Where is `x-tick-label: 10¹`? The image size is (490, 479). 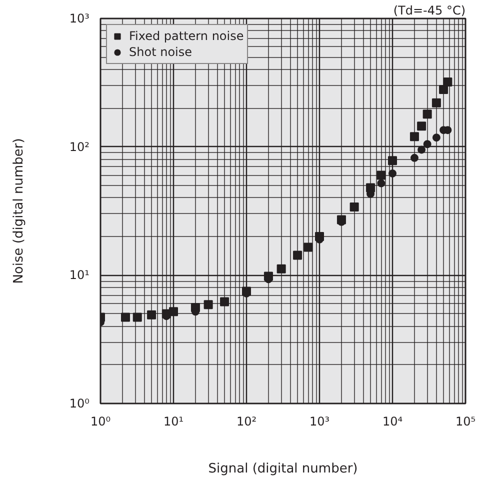 x-tick-label: 10¹ is located at coordinates (173, 421).